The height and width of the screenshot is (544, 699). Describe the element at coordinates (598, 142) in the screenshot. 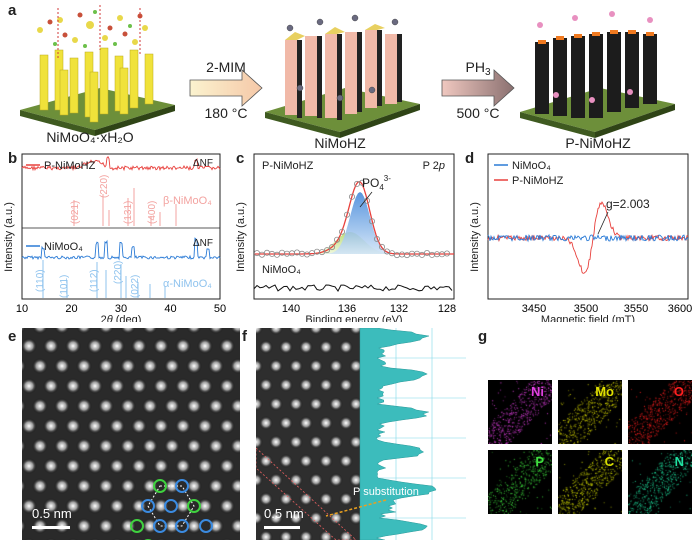

I see `label-p-nimohz: P-NiMoHZ` at that location.